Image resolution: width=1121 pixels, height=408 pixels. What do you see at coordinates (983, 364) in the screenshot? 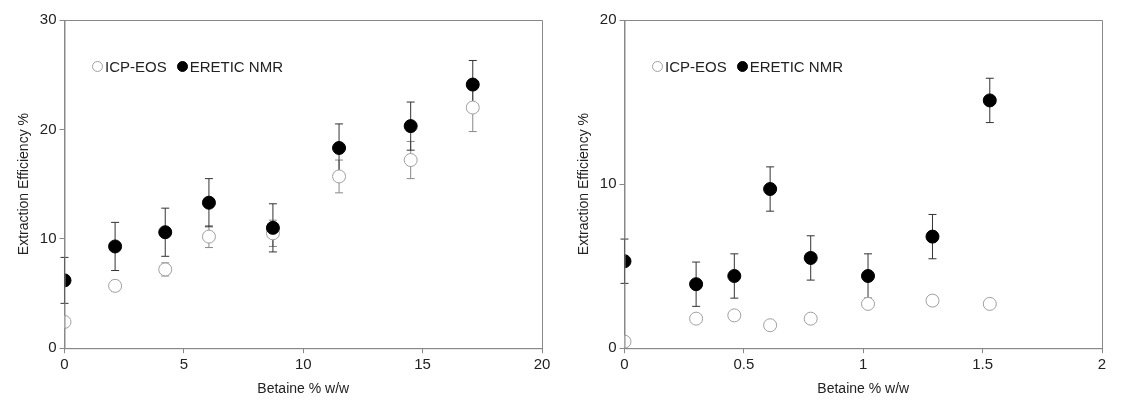
I see `x-tick-label: 1.5` at bounding box center [983, 364].